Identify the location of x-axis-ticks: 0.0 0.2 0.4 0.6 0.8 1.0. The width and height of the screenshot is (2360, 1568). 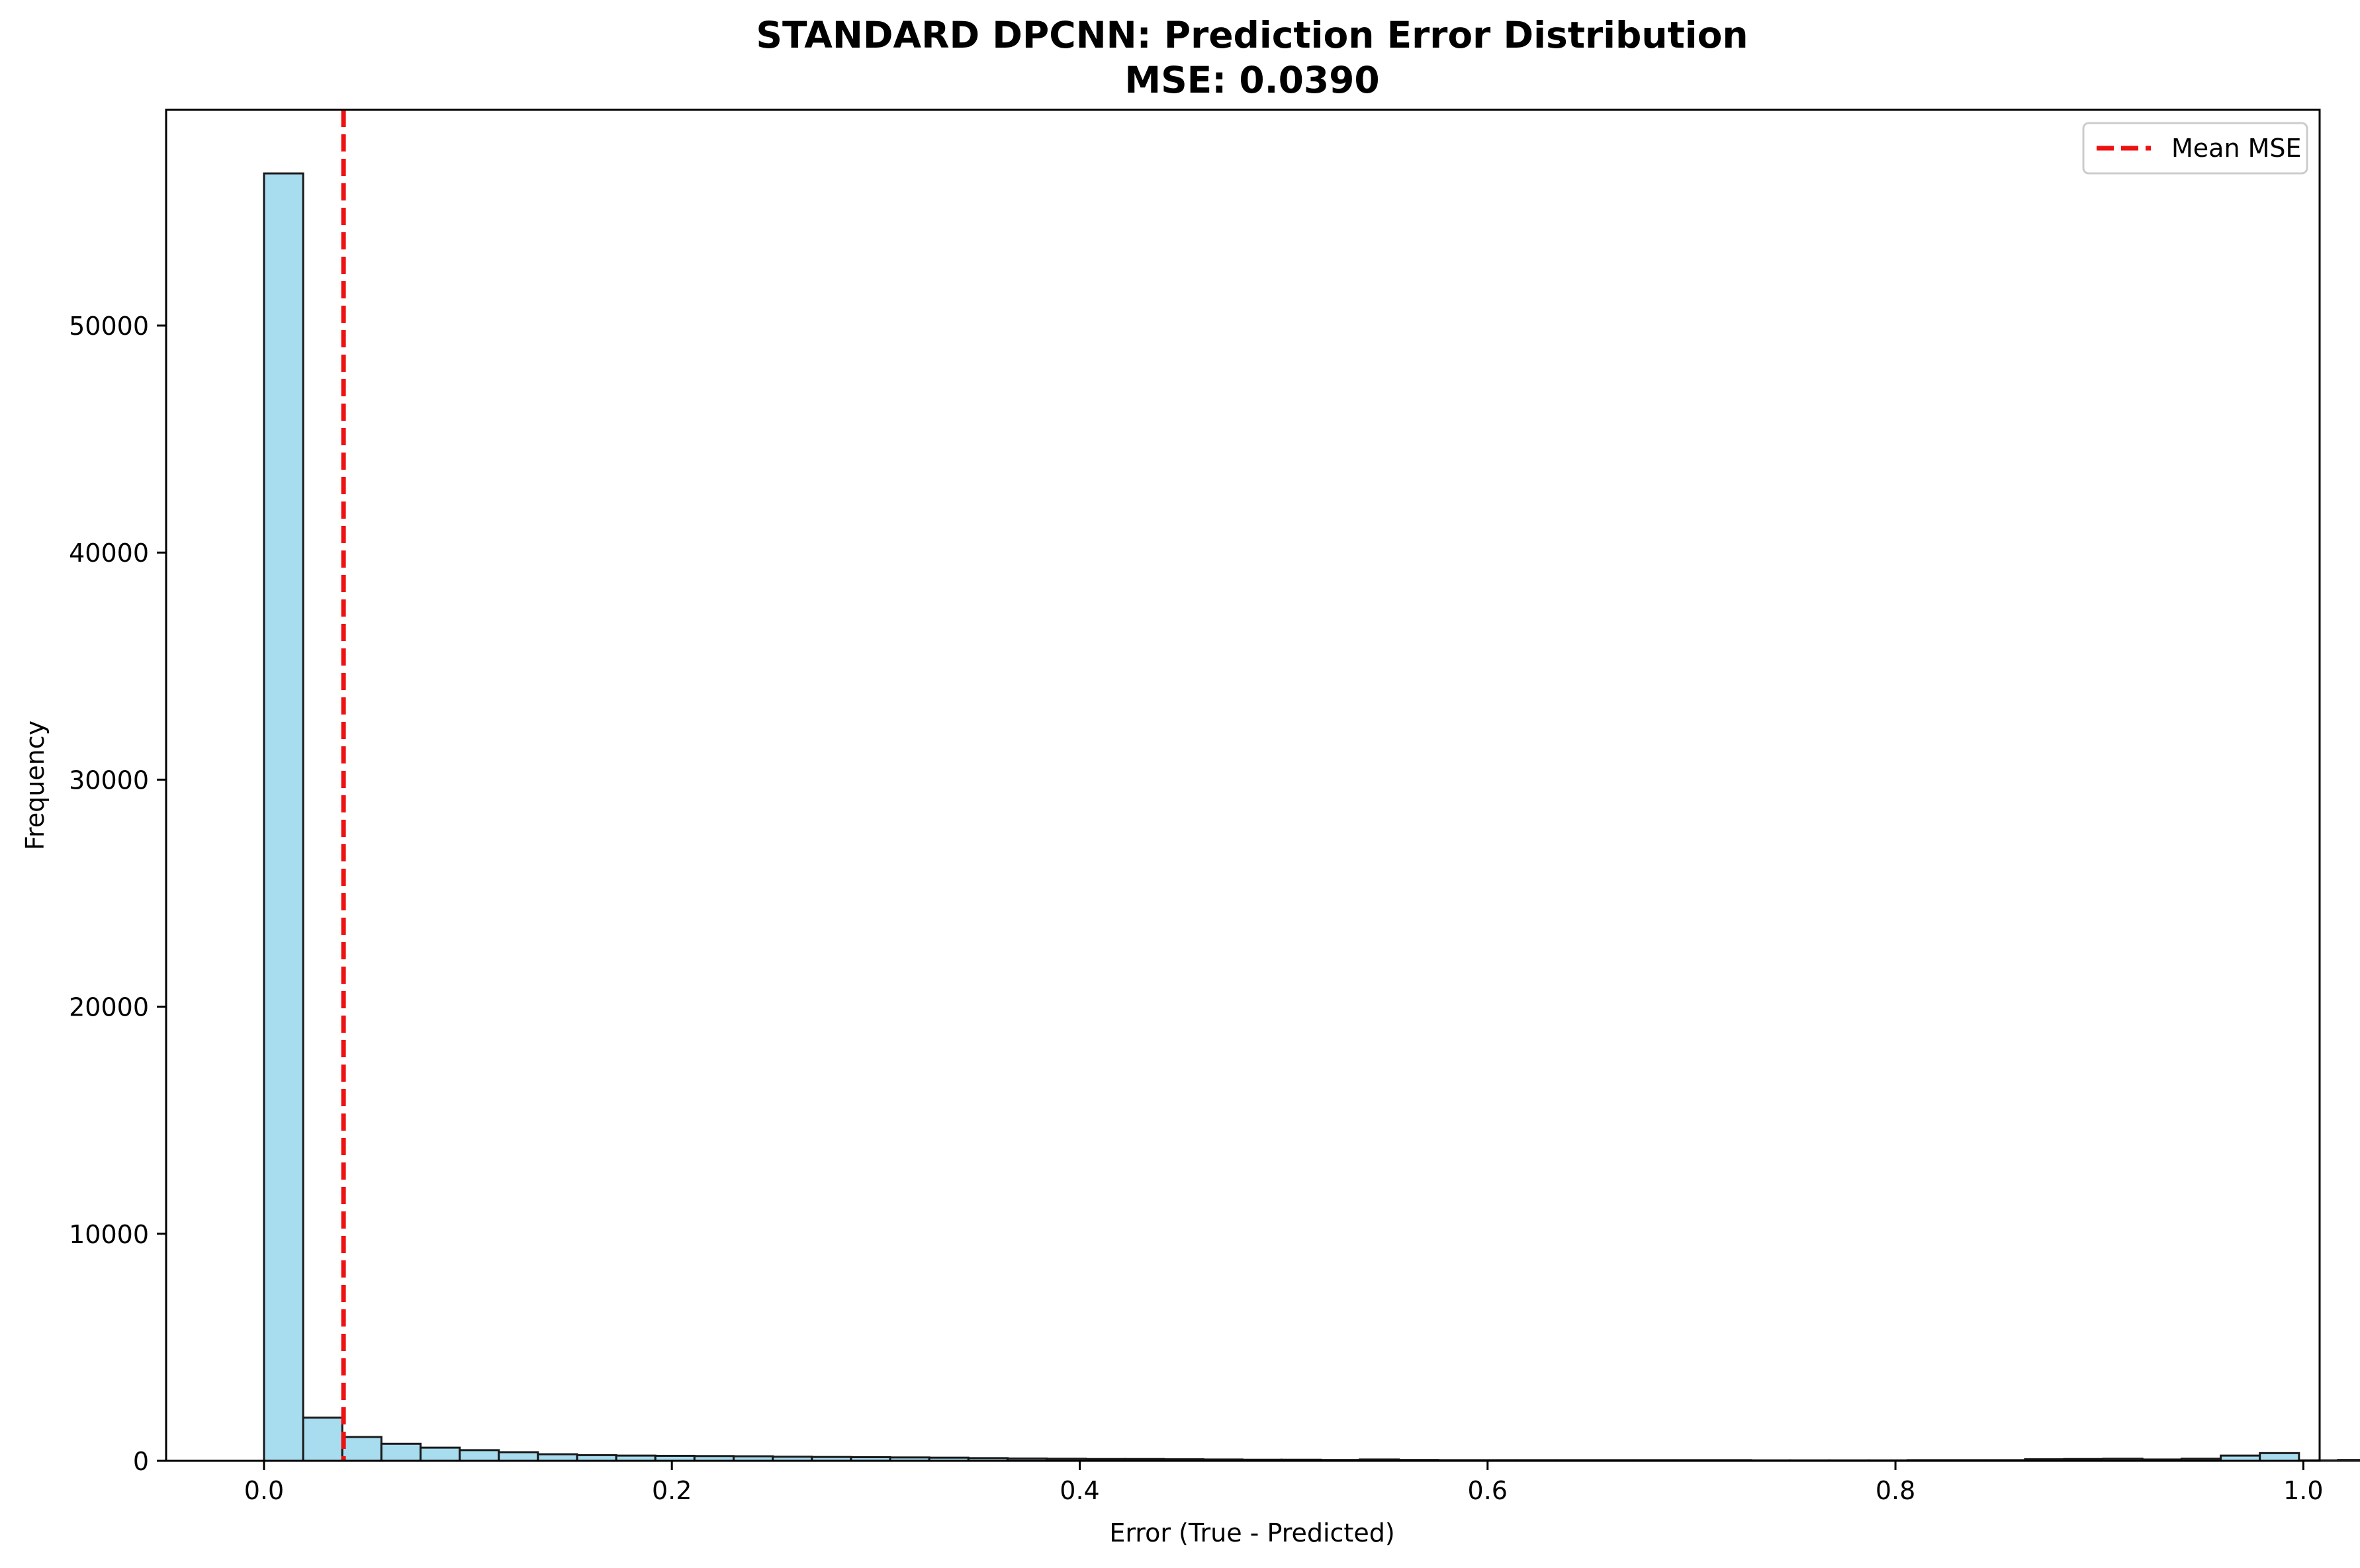
(1284, 1483).